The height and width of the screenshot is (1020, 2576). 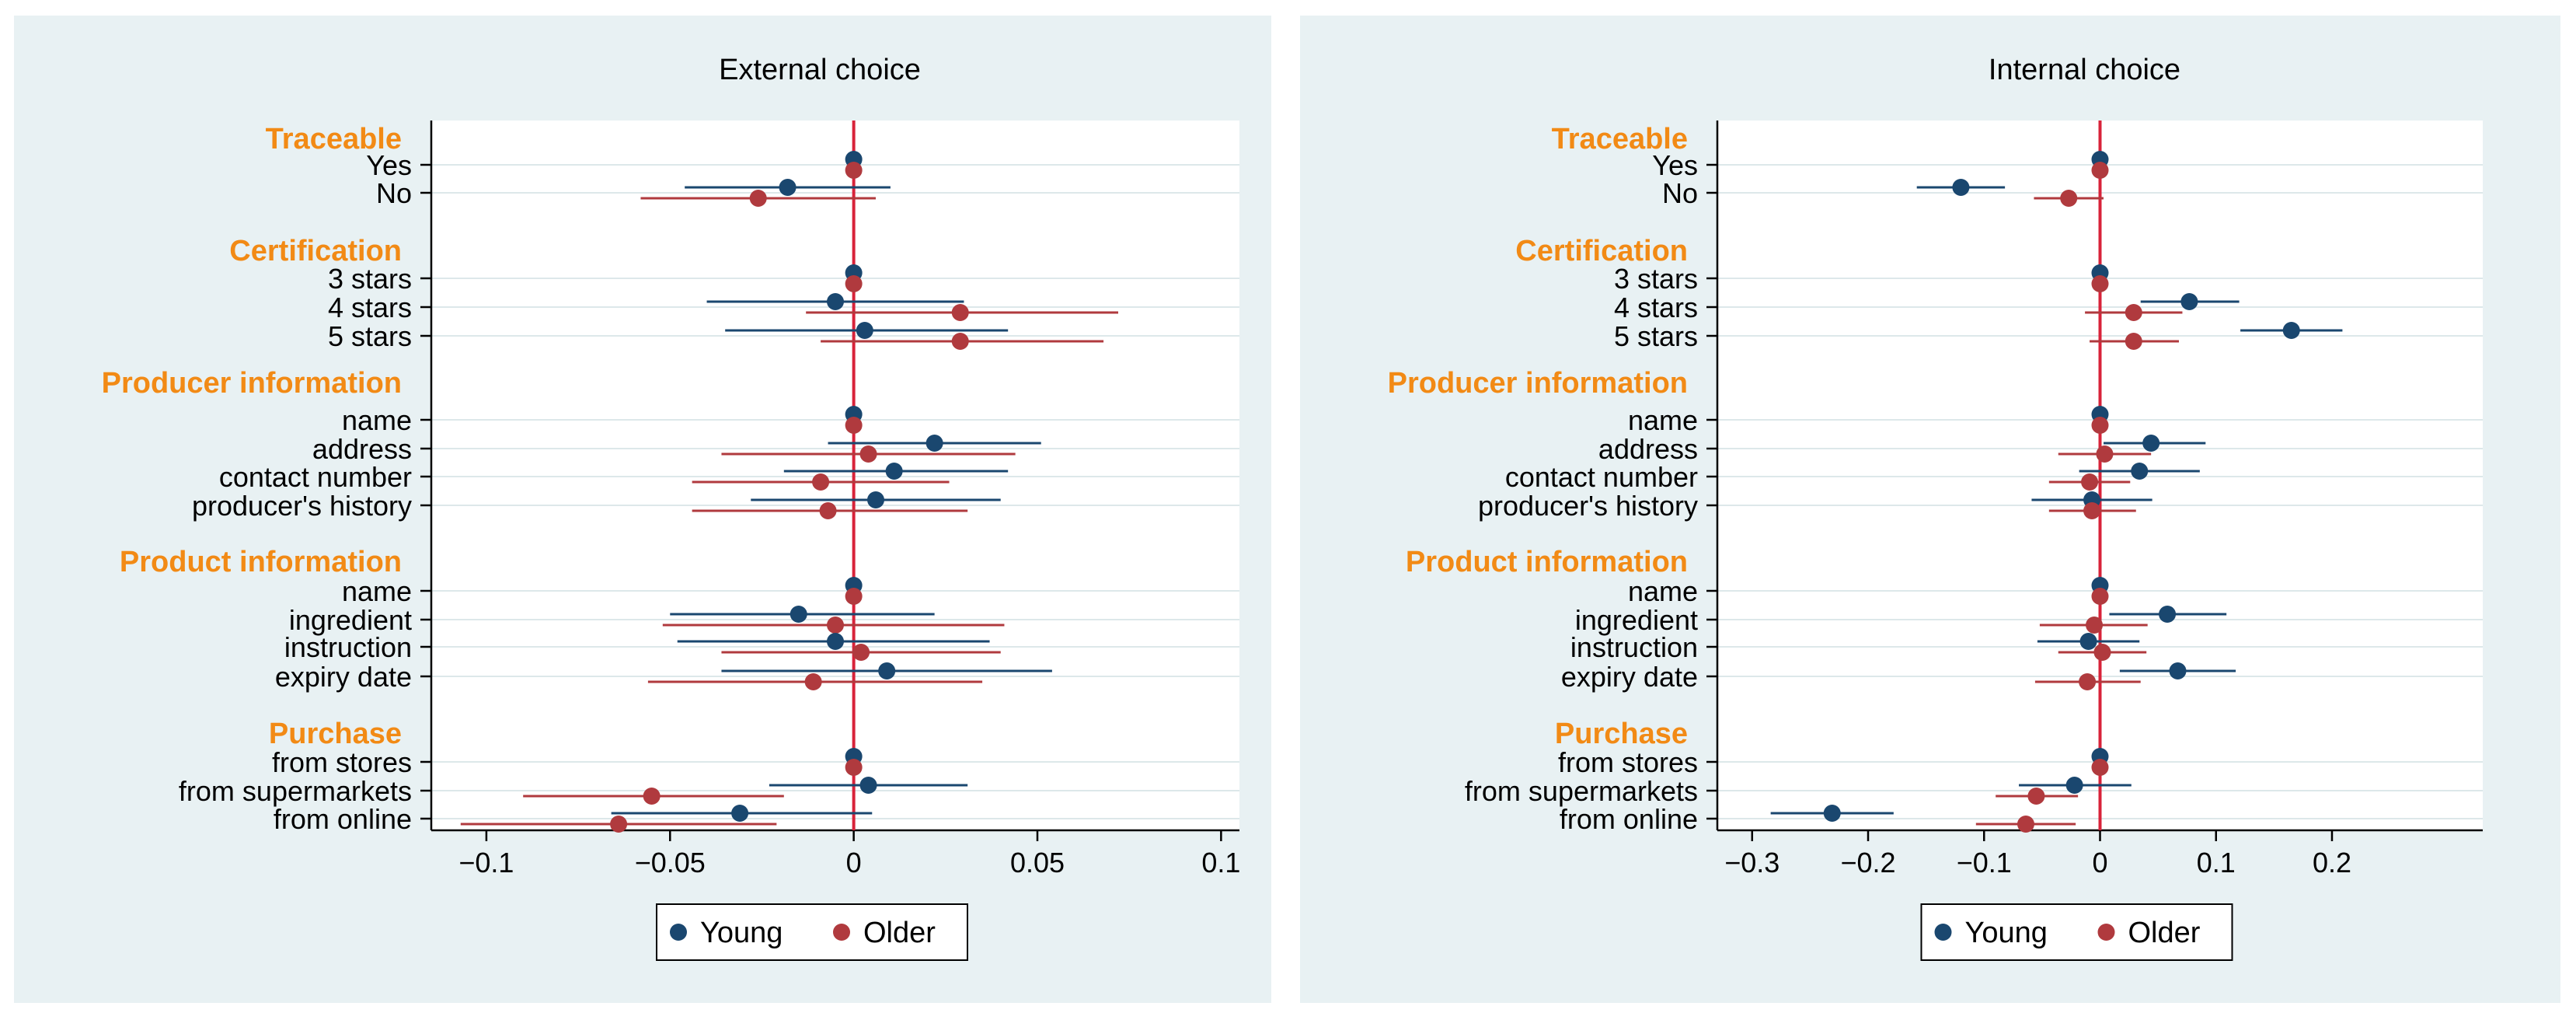 What do you see at coordinates (252, 384) in the screenshot?
I see `group-header: Producer information` at bounding box center [252, 384].